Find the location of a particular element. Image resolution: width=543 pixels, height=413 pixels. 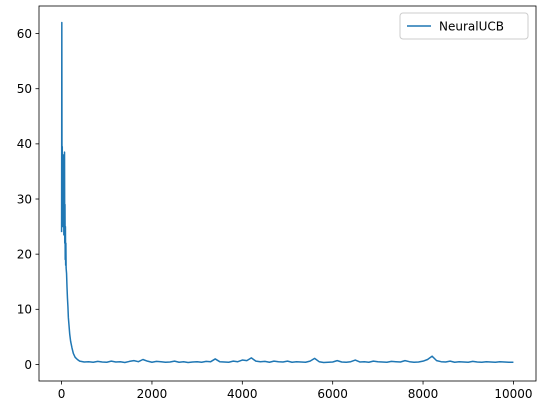

x-tick-label: 6000 is located at coordinates (332, 394).